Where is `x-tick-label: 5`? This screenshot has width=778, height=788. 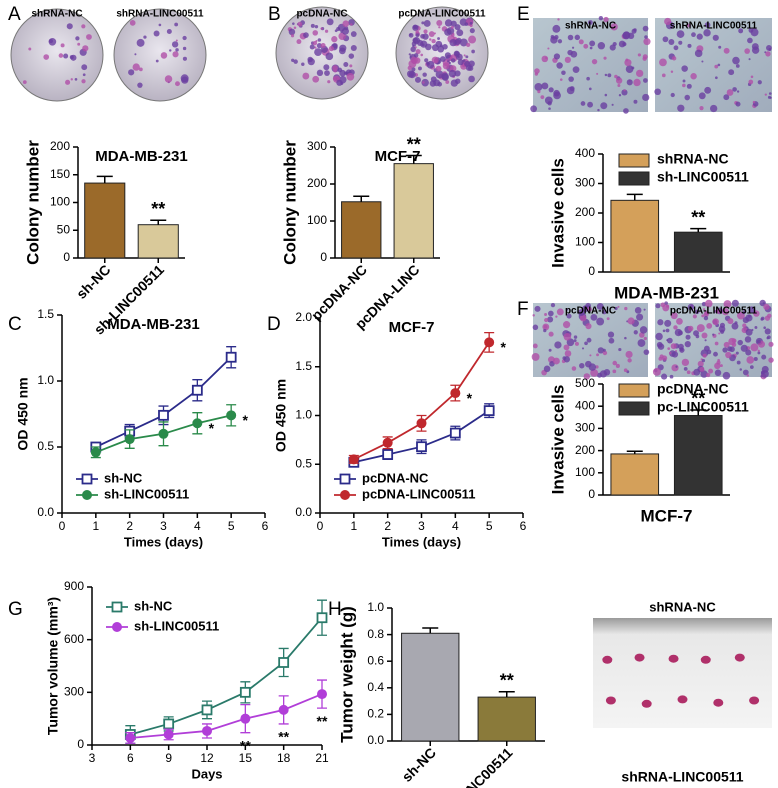 x-tick-label: 5 is located at coordinates (231, 526).